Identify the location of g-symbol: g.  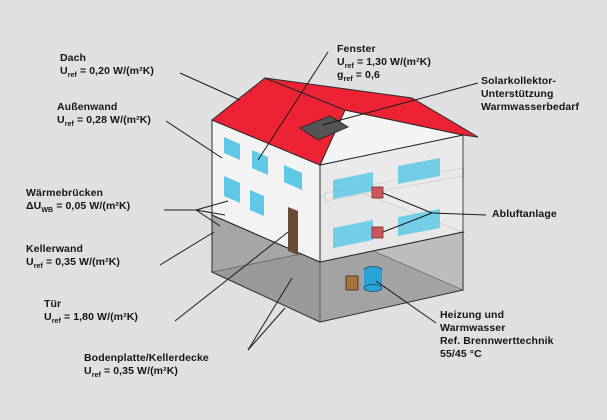
(340, 75).